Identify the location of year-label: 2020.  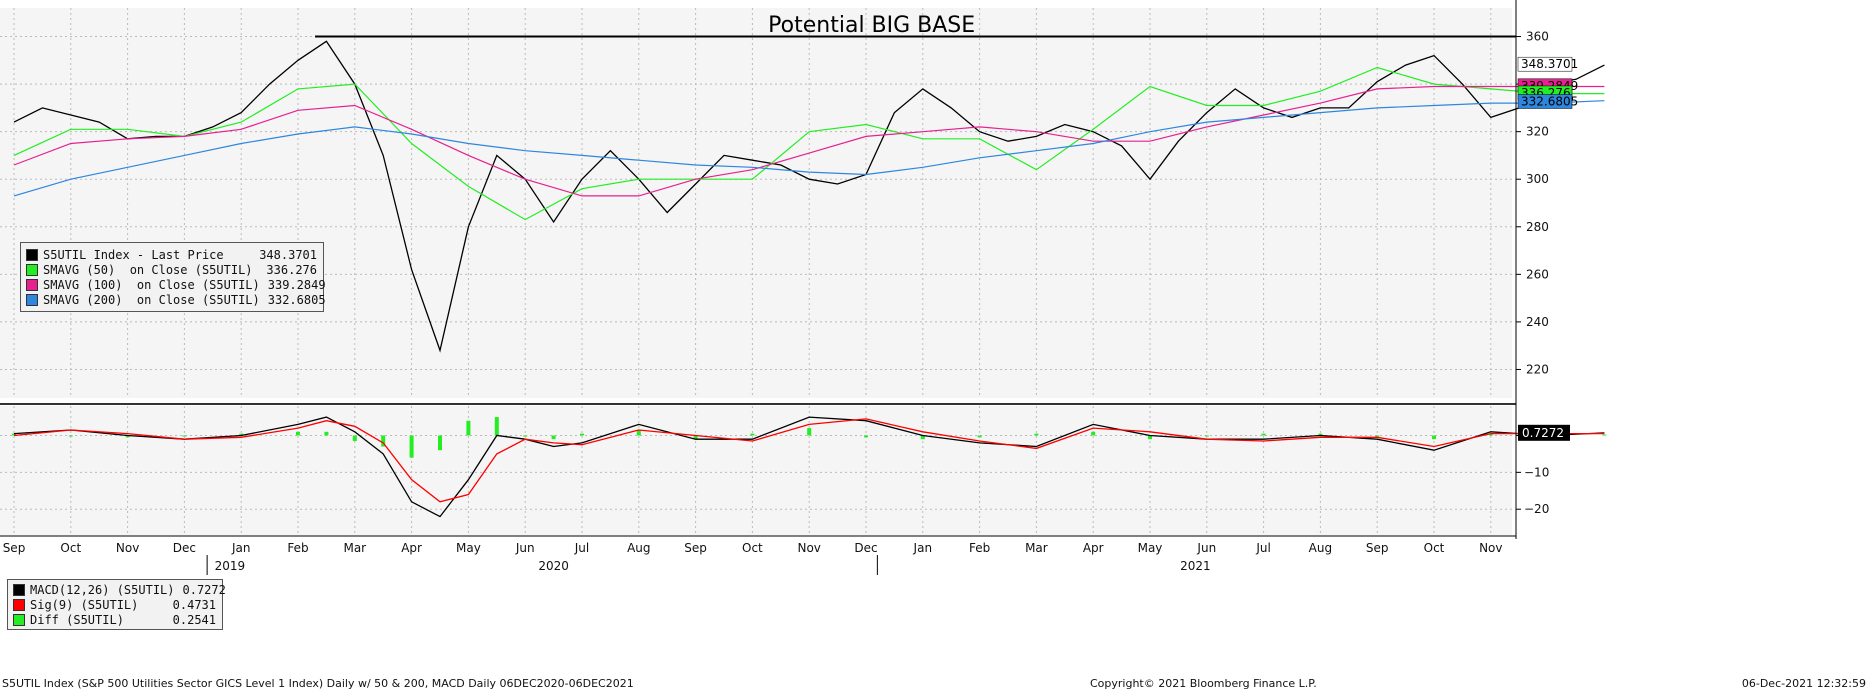
(553, 566).